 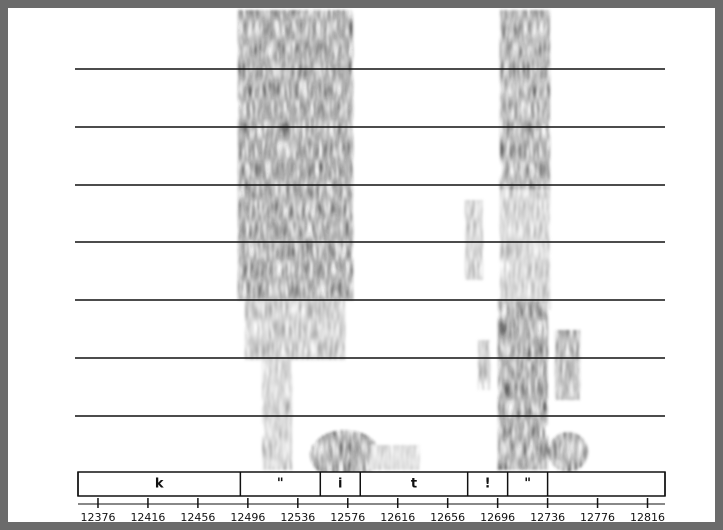 I want to click on x-tick-label: 12776, so click(x=597, y=517).